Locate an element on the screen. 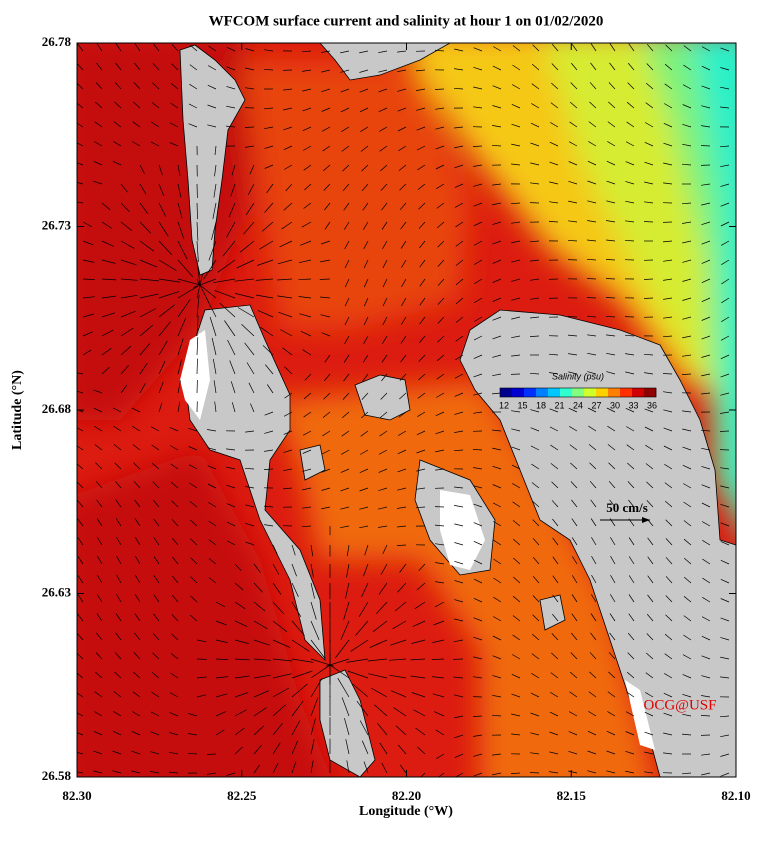 The image size is (770, 864). colorbar-tick-label: 21 is located at coordinates (559, 405).